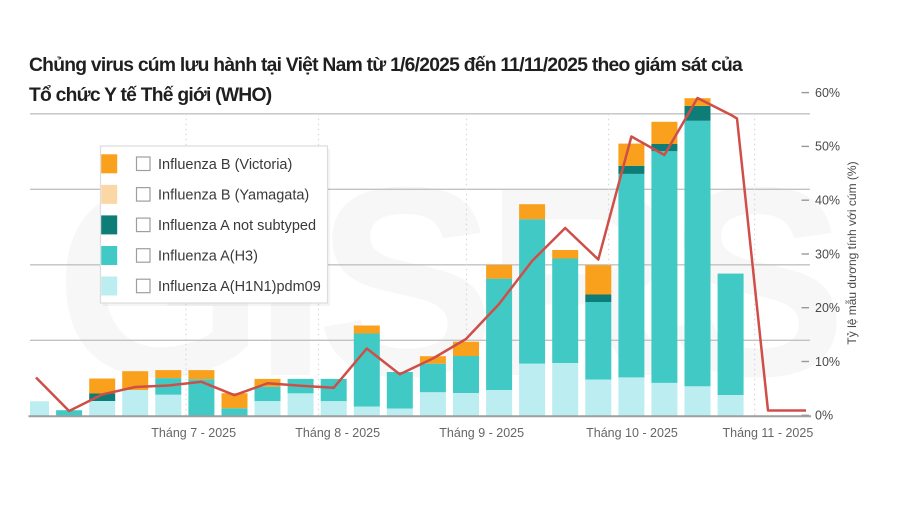 The image size is (900, 505). Describe the element at coordinates (827, 308) in the screenshot. I see `svg-text: 20%` at that location.